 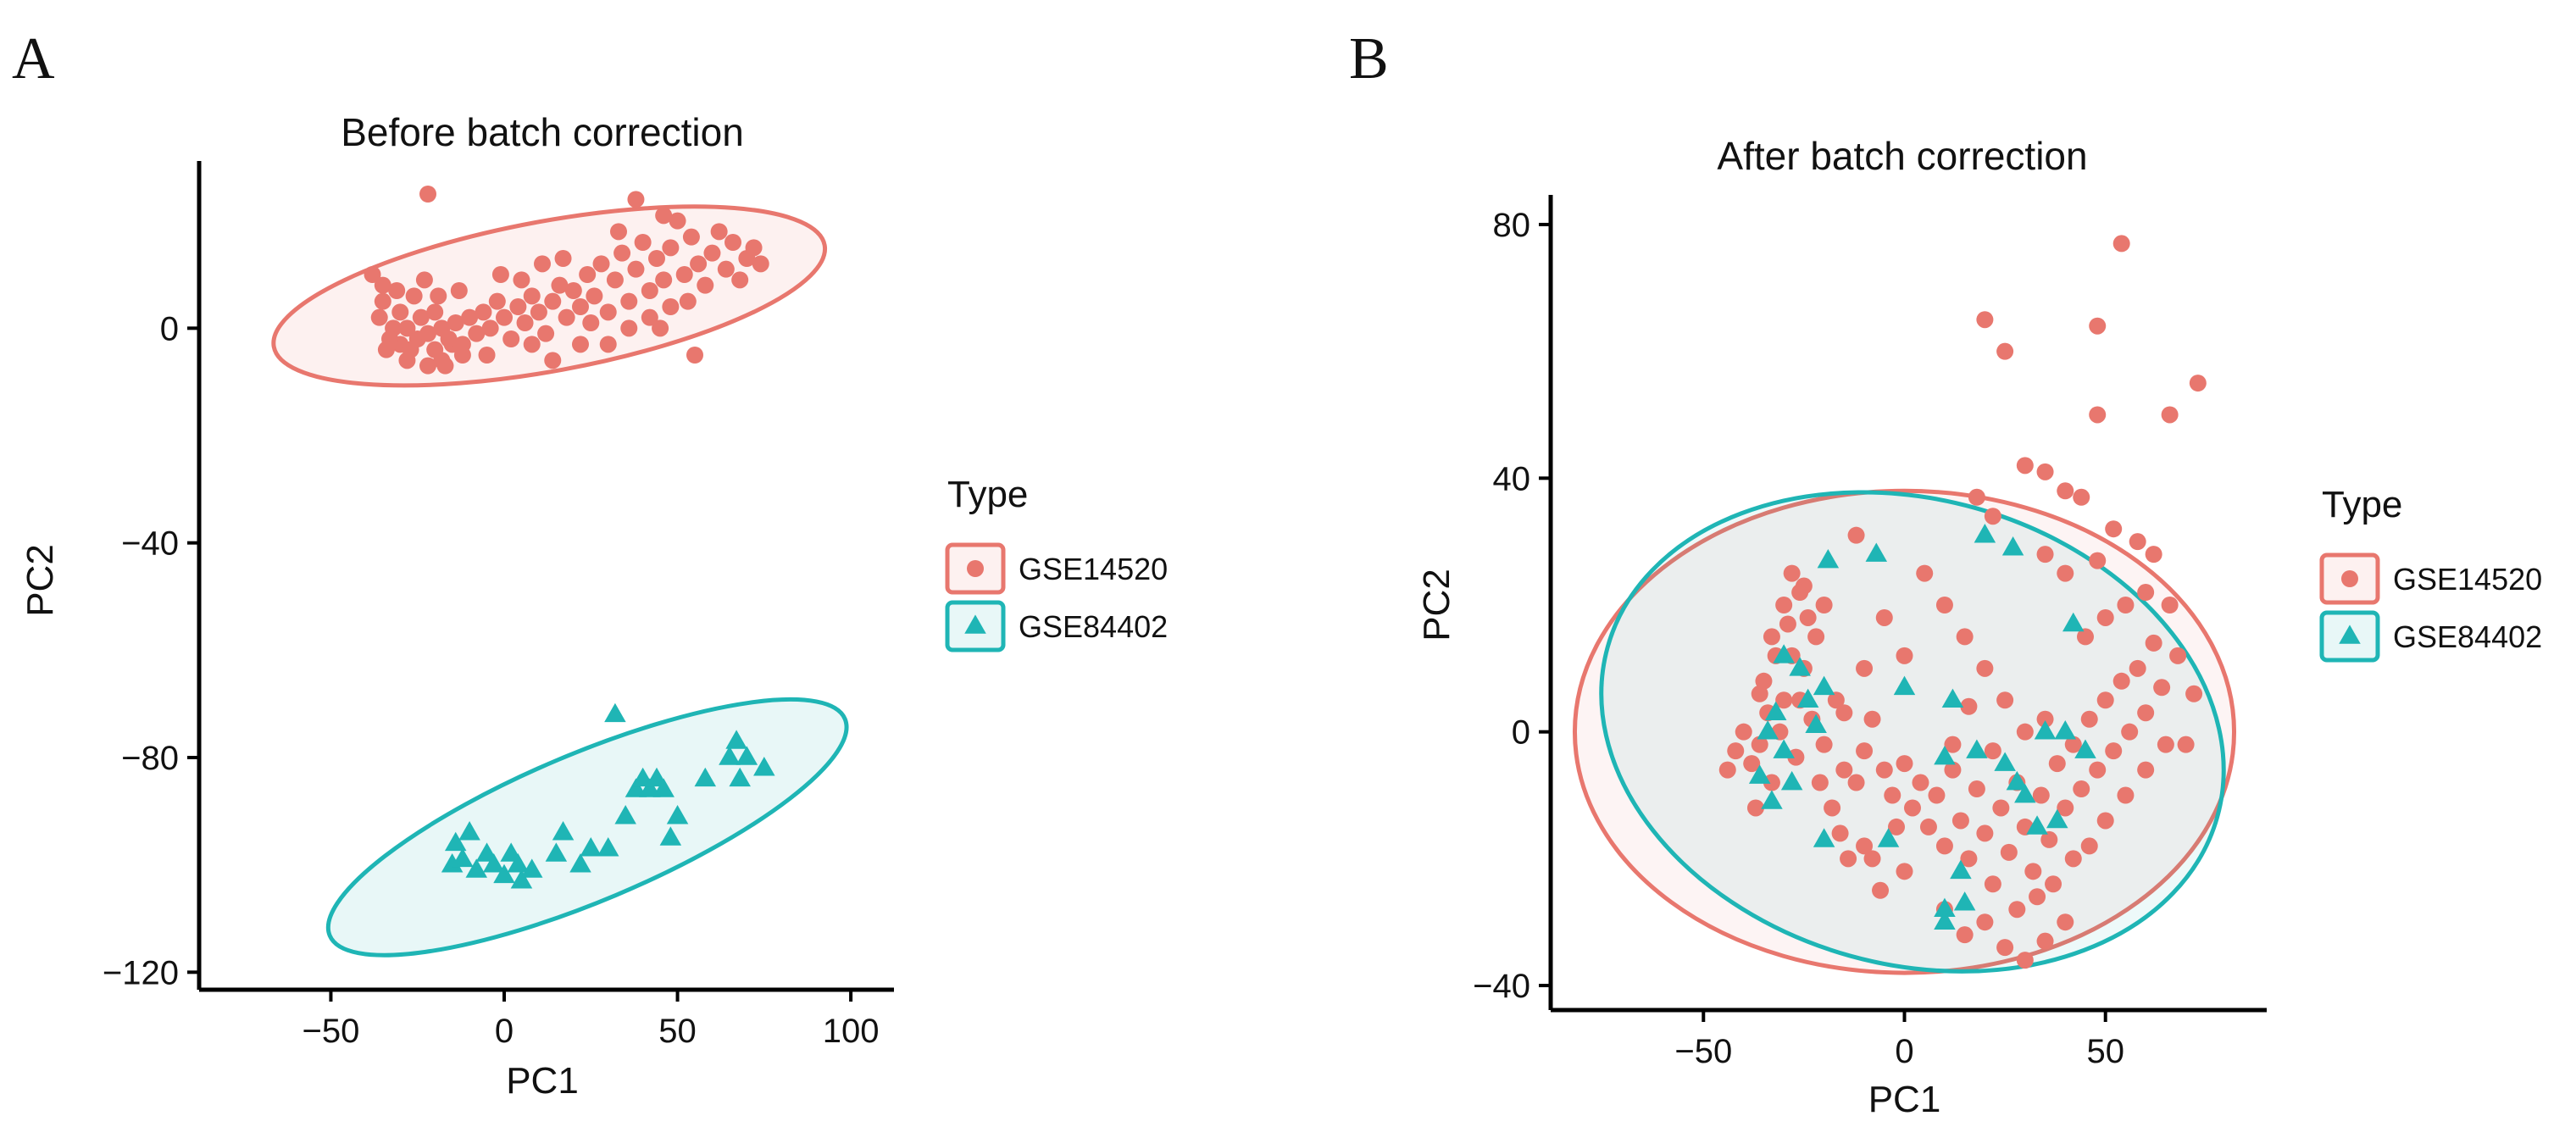 I want to click on panel-a-y-tick-label: 0, so click(x=169, y=328).